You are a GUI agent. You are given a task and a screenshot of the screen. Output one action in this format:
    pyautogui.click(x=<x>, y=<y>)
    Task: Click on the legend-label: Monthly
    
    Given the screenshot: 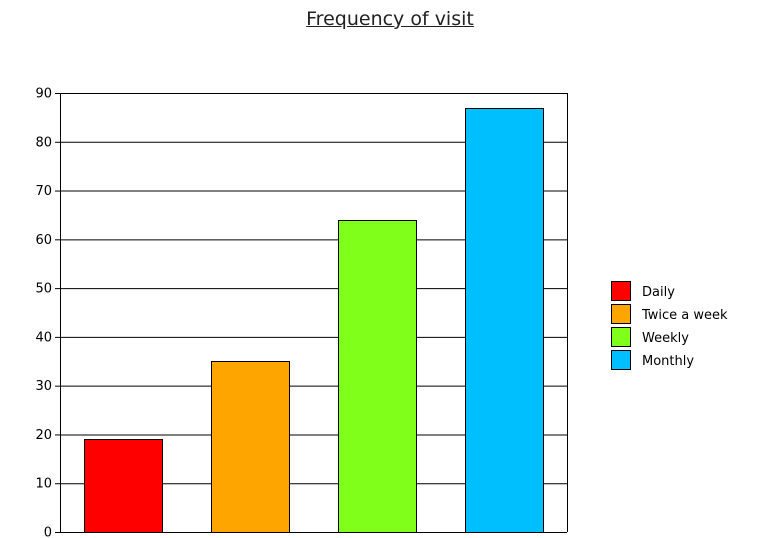 What is the action you would take?
    pyautogui.click(x=668, y=361)
    